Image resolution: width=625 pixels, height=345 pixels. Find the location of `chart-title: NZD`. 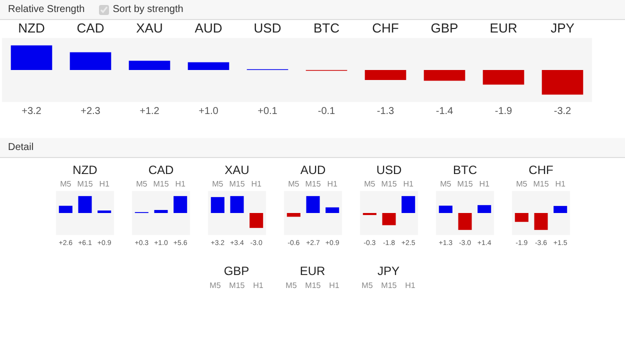

chart-title: NZD is located at coordinates (85, 170).